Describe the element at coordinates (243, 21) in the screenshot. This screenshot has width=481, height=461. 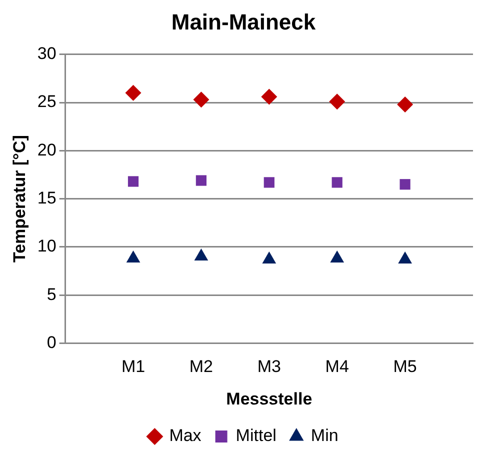
I see `chart-title: Main-Maineck` at that location.